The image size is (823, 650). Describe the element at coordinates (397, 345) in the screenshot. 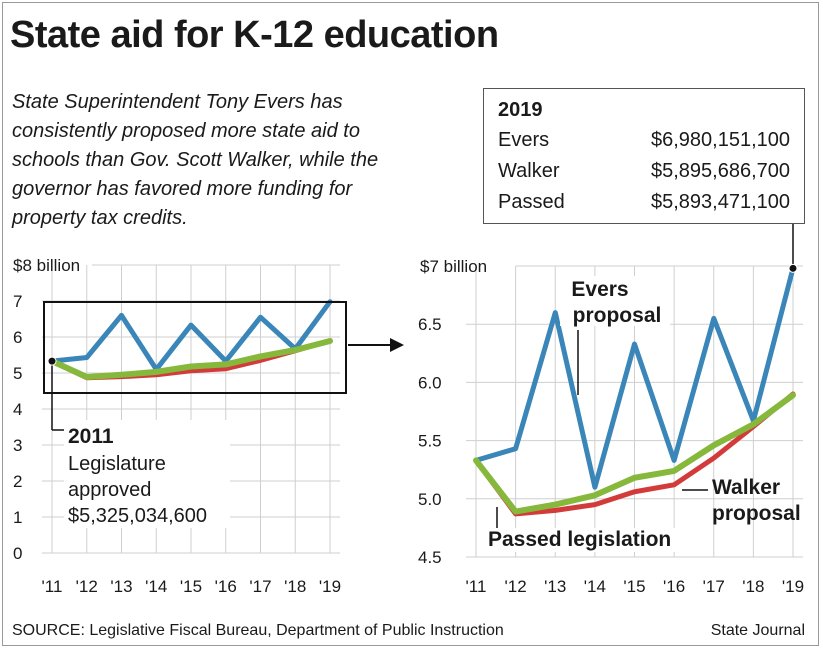

I see `zoom-arrow-head` at that location.